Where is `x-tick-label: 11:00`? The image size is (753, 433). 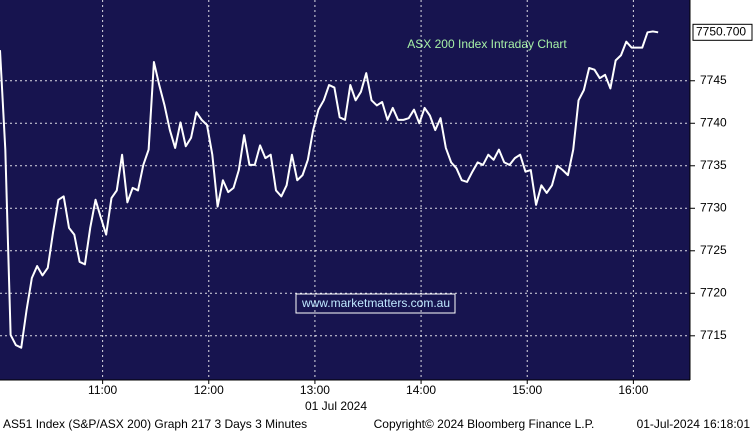 x-tick-label: 11:00 is located at coordinates (102, 390).